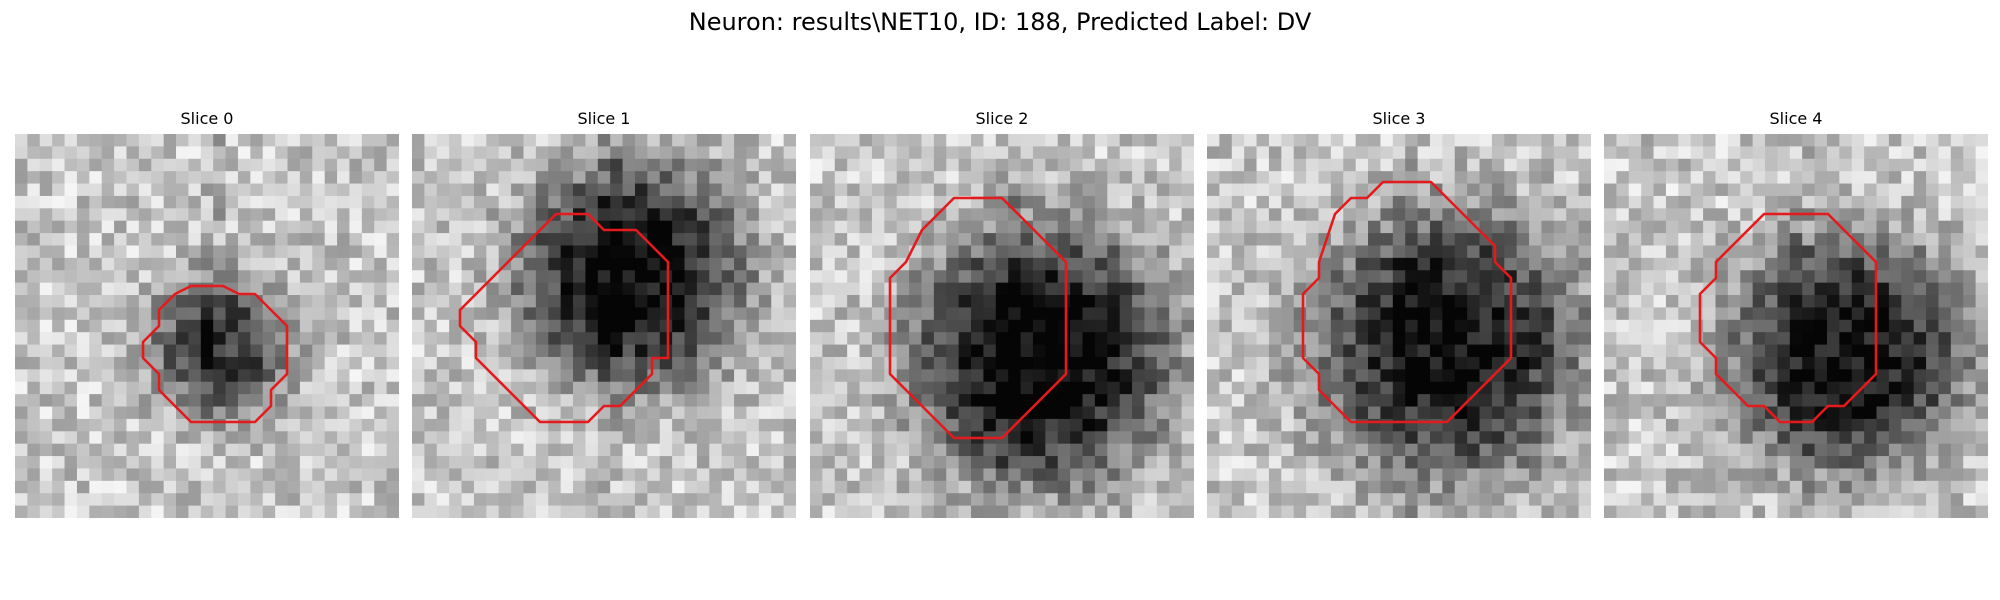 Image resolution: width=2000 pixels, height=600 pixels. Describe the element at coordinates (1002, 118) in the screenshot. I see `slice-title-2: Slice 2` at that location.